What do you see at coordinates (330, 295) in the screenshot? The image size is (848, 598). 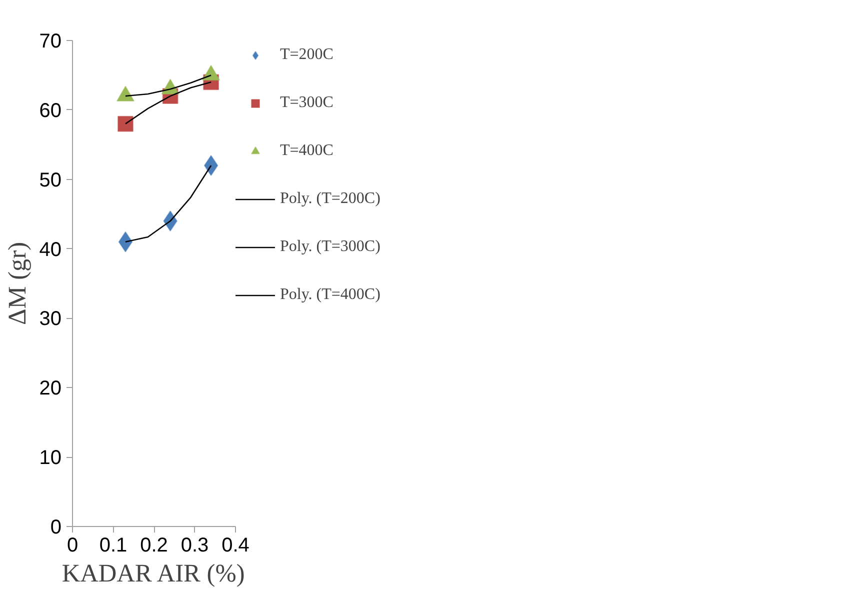 I see `legend-label: Poly. (T=400C)` at bounding box center [330, 295].